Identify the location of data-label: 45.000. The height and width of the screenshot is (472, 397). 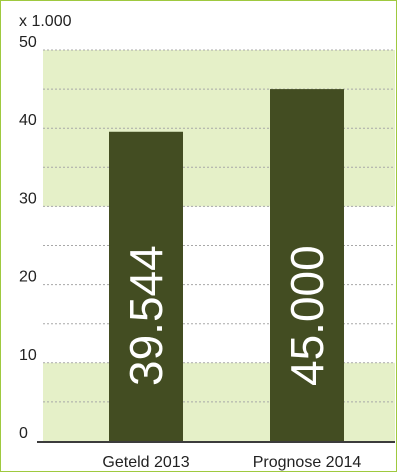
(307, 315).